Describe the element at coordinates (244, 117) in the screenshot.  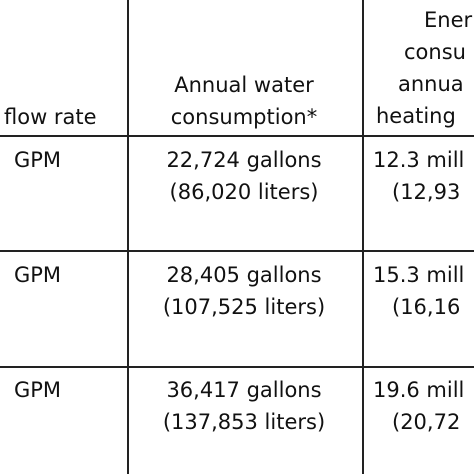
I see `header-cell: consumption*` at that location.